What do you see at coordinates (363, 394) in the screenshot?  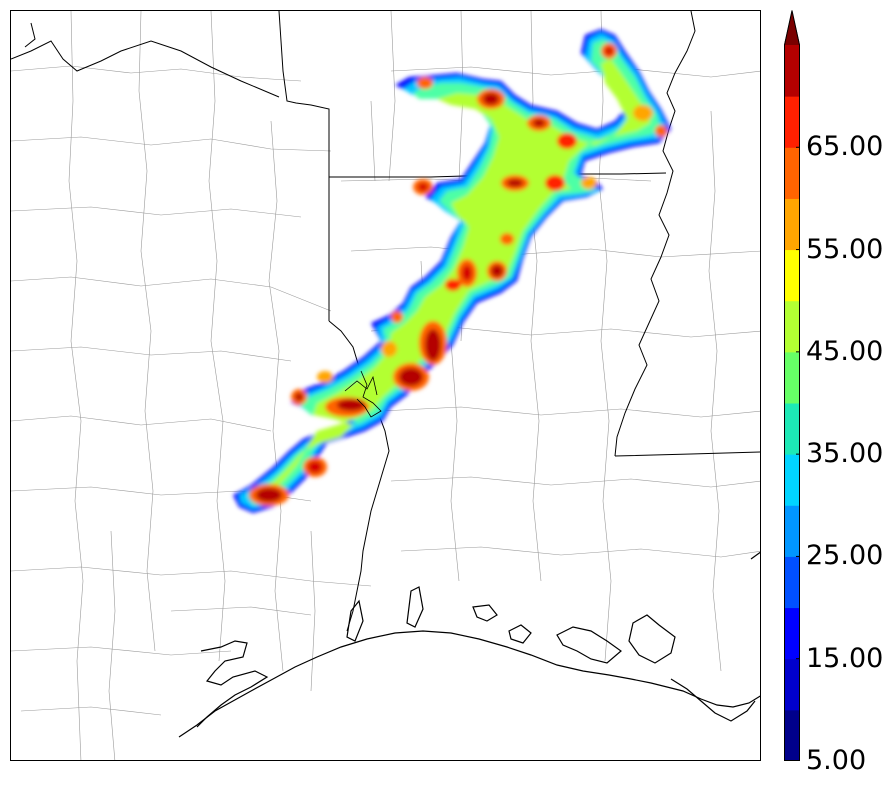 I see `overlay-lines` at bounding box center [363, 394].